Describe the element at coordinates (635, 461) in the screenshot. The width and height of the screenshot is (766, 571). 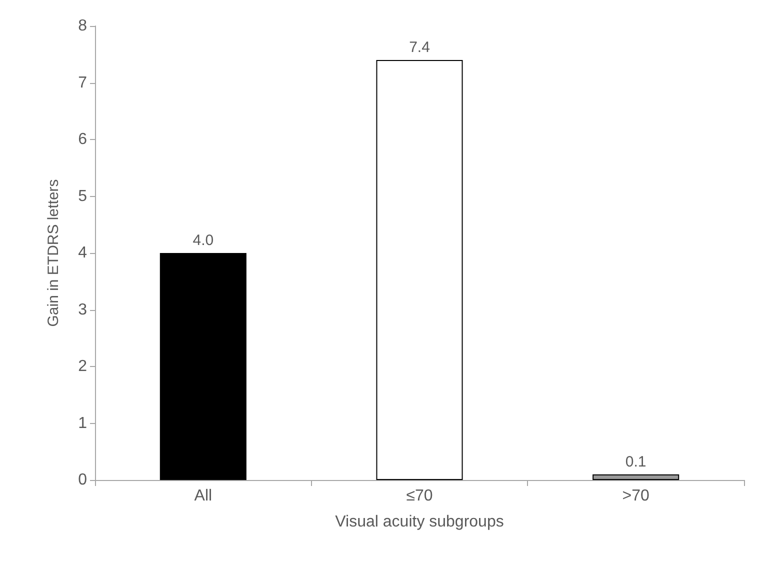
I see `data-label: 0.1` at that location.